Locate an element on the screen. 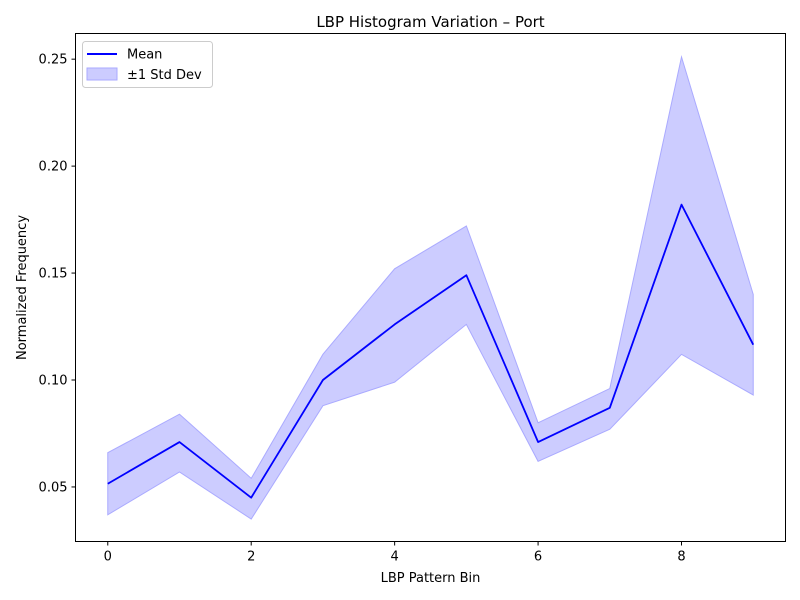 The width and height of the screenshot is (800, 600). y-tick-label: 0.20 is located at coordinates (53, 167).